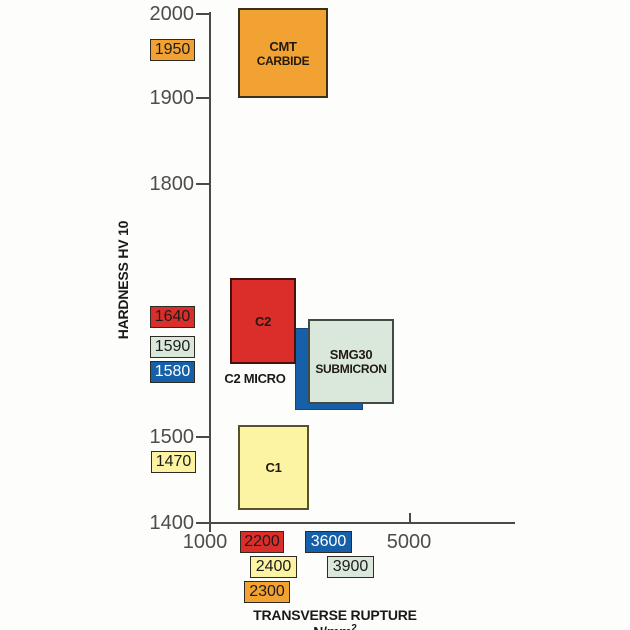 The image size is (630, 630). What do you see at coordinates (172, 523) in the screenshot?
I see `y-tick-label: 1400` at bounding box center [172, 523].